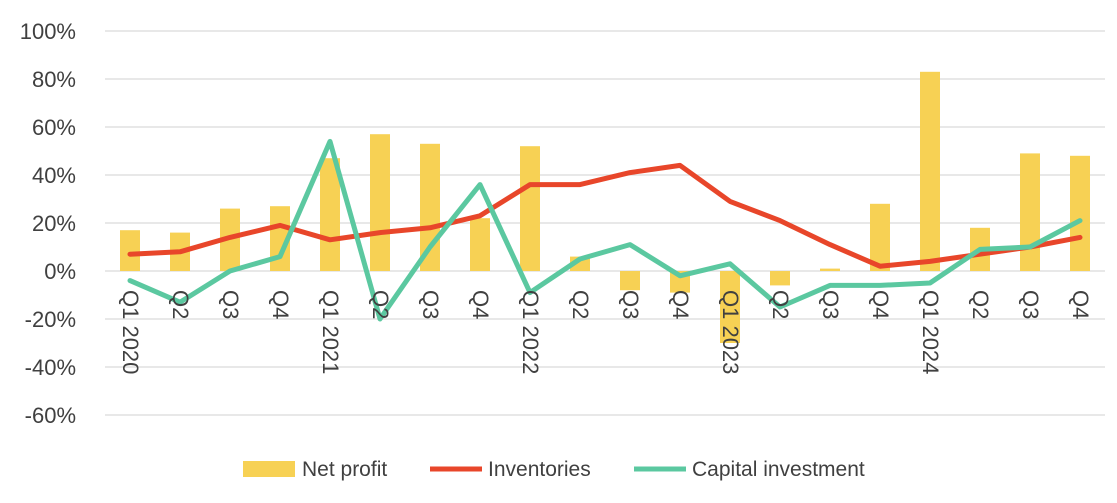 The image size is (1117, 503). I want to click on legend-label: Capital investment, so click(778, 469).